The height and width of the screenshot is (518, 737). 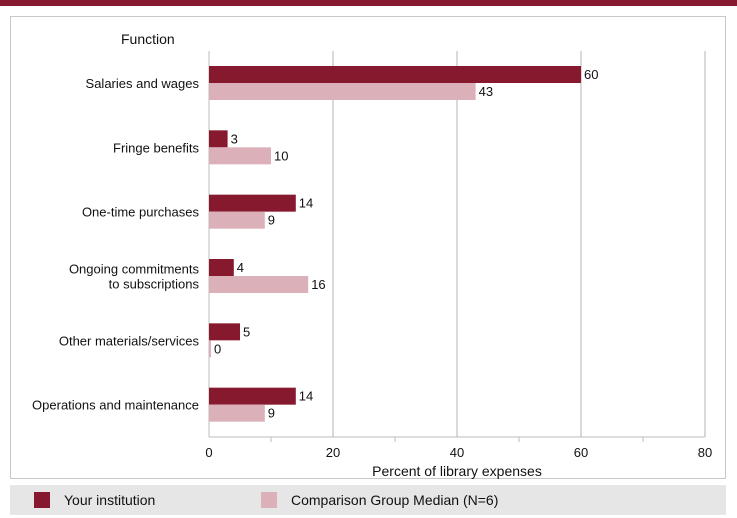 I want to click on x-tick-label: 60, so click(x=581, y=452).